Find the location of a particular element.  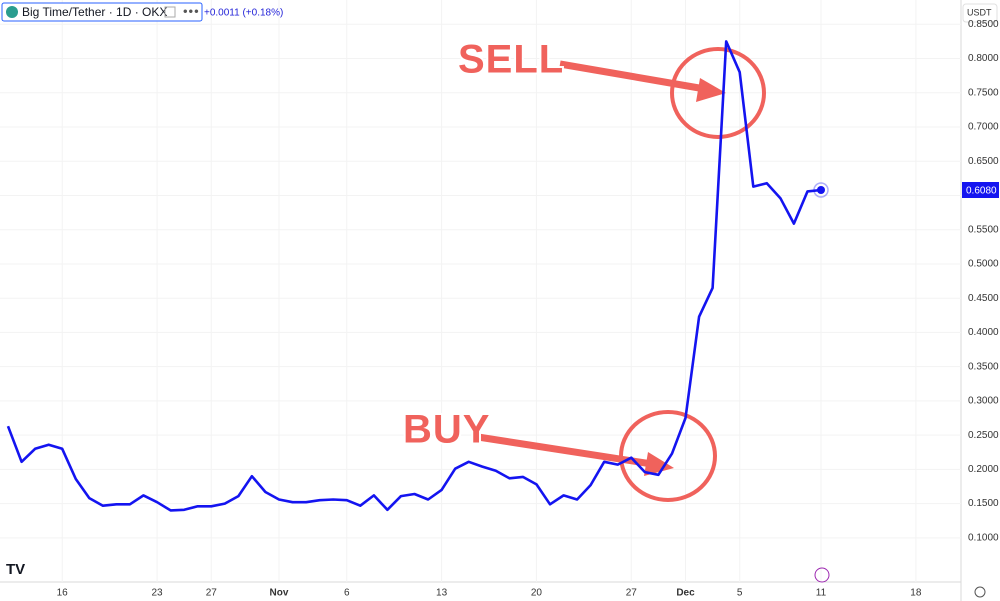

last-price-tag is located at coordinates (980, 190).